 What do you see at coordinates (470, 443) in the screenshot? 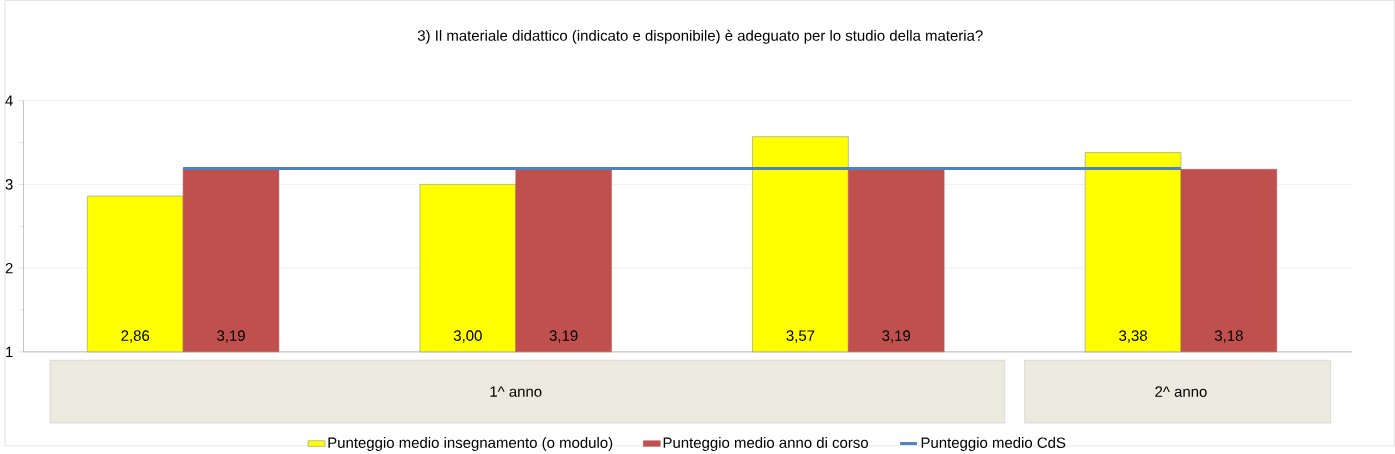
I see `legend-label: Punteggio medio insegnamento (o modulo)` at bounding box center [470, 443].